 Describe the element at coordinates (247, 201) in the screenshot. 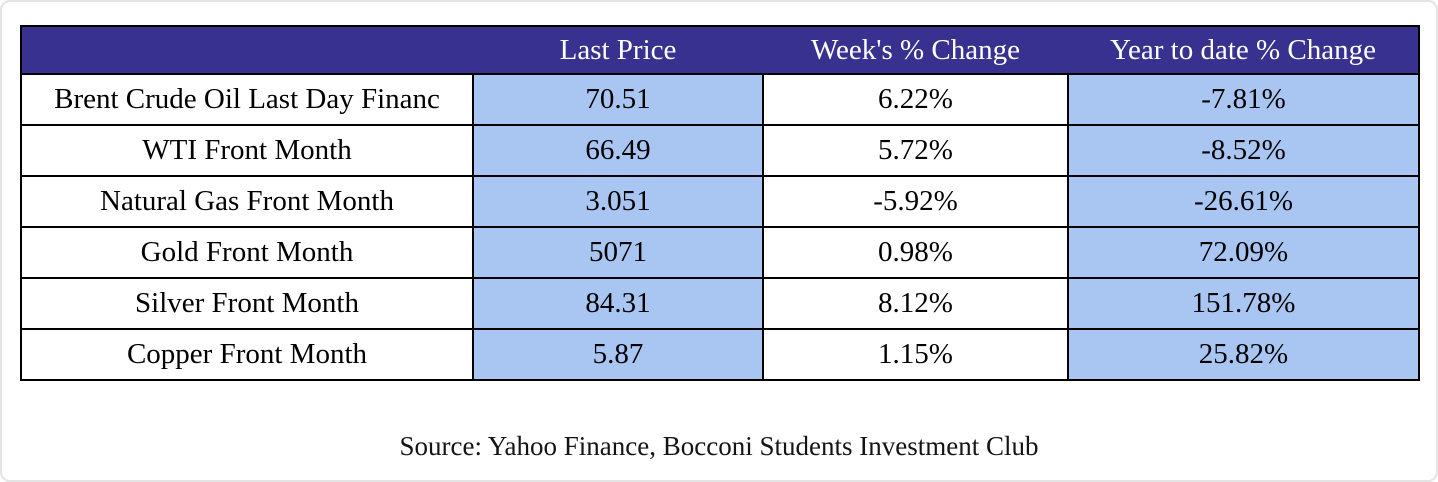

I see `row-label: Natural Gas Front Month` at that location.